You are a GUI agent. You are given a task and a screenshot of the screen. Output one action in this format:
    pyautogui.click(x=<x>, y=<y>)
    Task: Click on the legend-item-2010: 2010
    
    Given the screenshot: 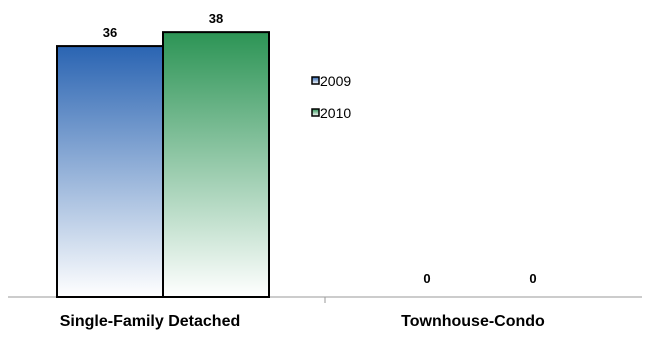 What is the action you would take?
    pyautogui.click(x=331, y=113)
    